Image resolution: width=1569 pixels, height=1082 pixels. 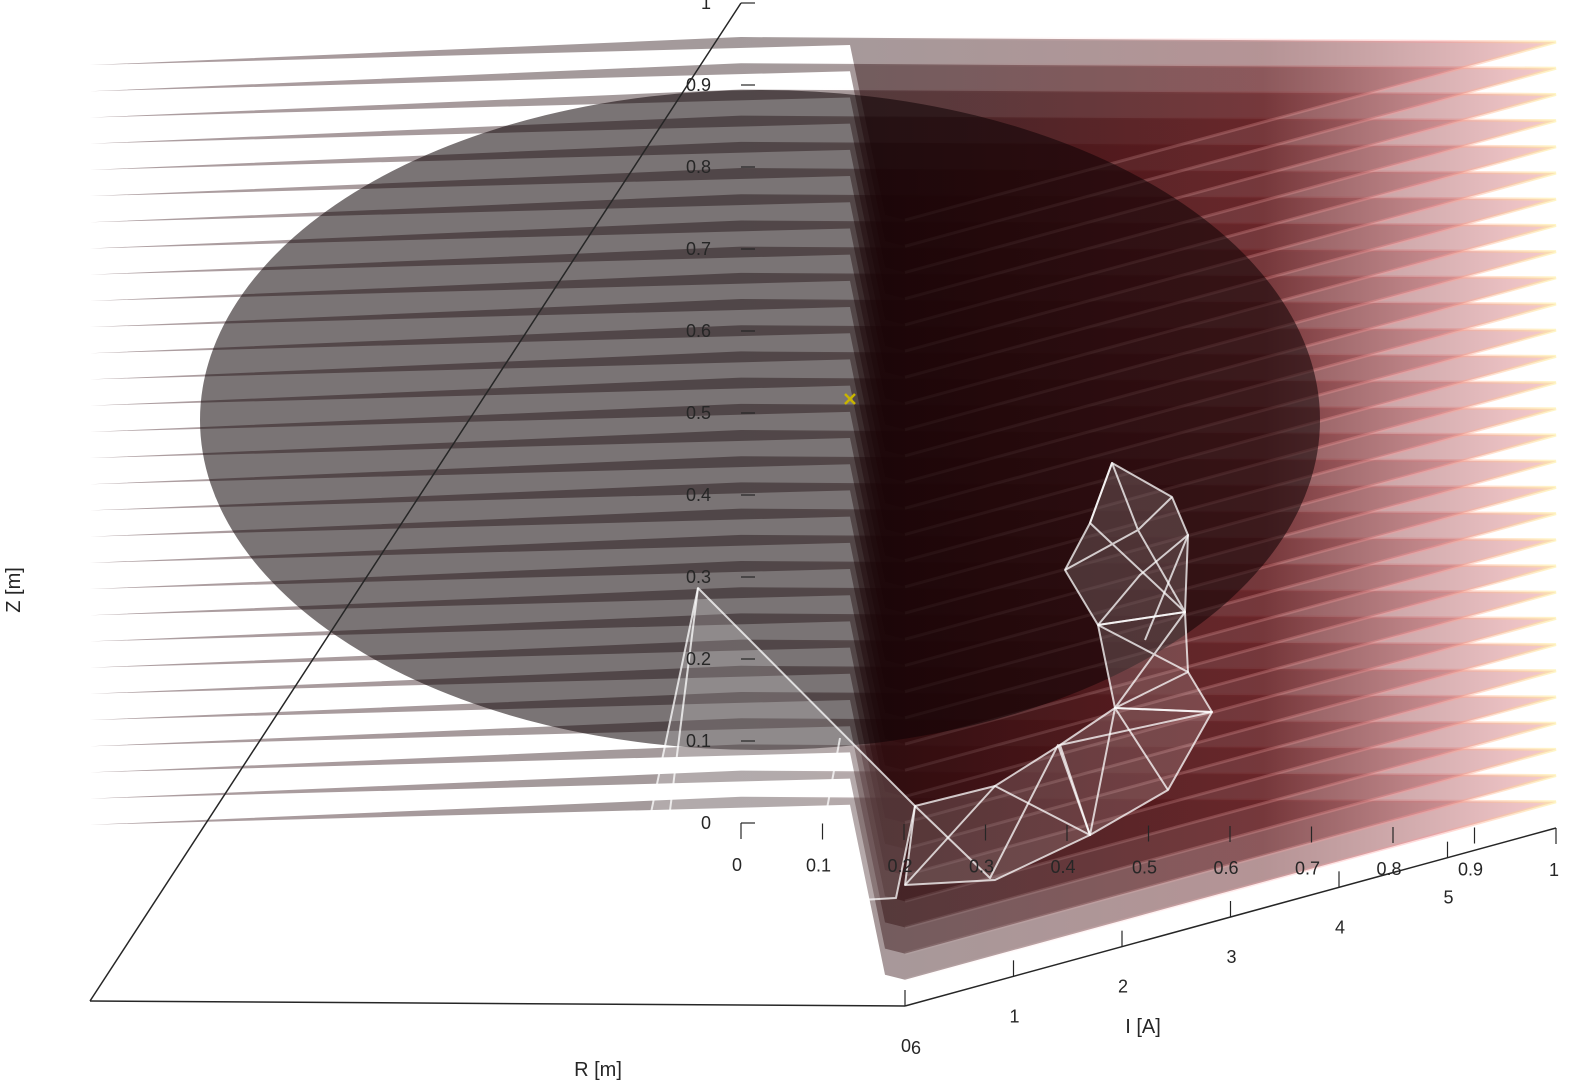 I want to click on r-tick-label: 0.3, so click(x=981, y=867).